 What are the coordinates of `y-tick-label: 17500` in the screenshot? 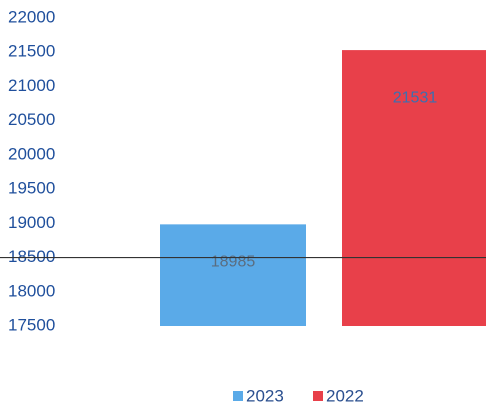 It's located at (31, 324).